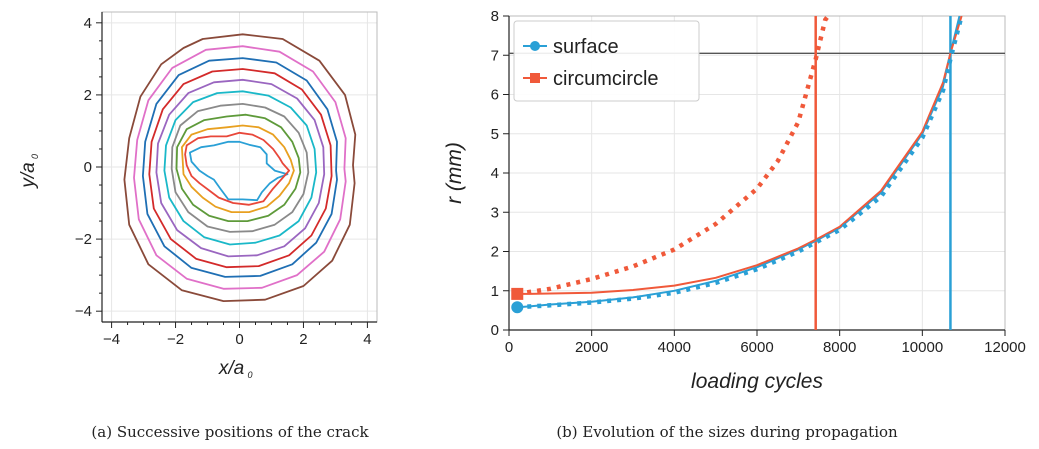 The height and width of the screenshot is (449, 1039). What do you see at coordinates (1005, 347) in the screenshot?
I see `x-tick-label: 12000` at bounding box center [1005, 347].